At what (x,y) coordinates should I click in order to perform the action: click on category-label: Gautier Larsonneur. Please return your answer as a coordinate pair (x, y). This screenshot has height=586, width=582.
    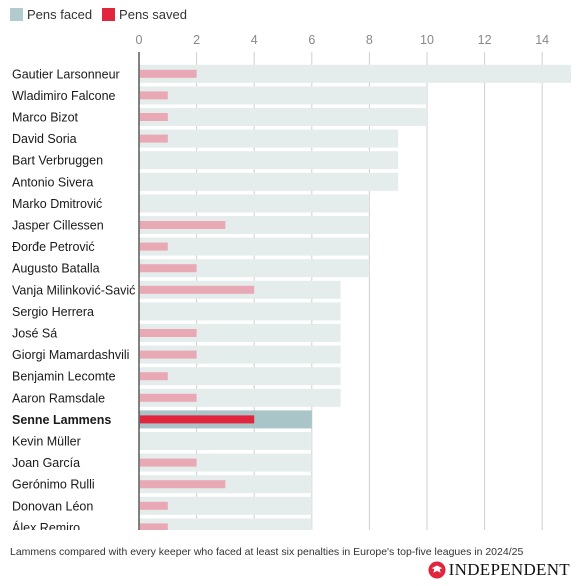
    Looking at the image, I should click on (66, 74).